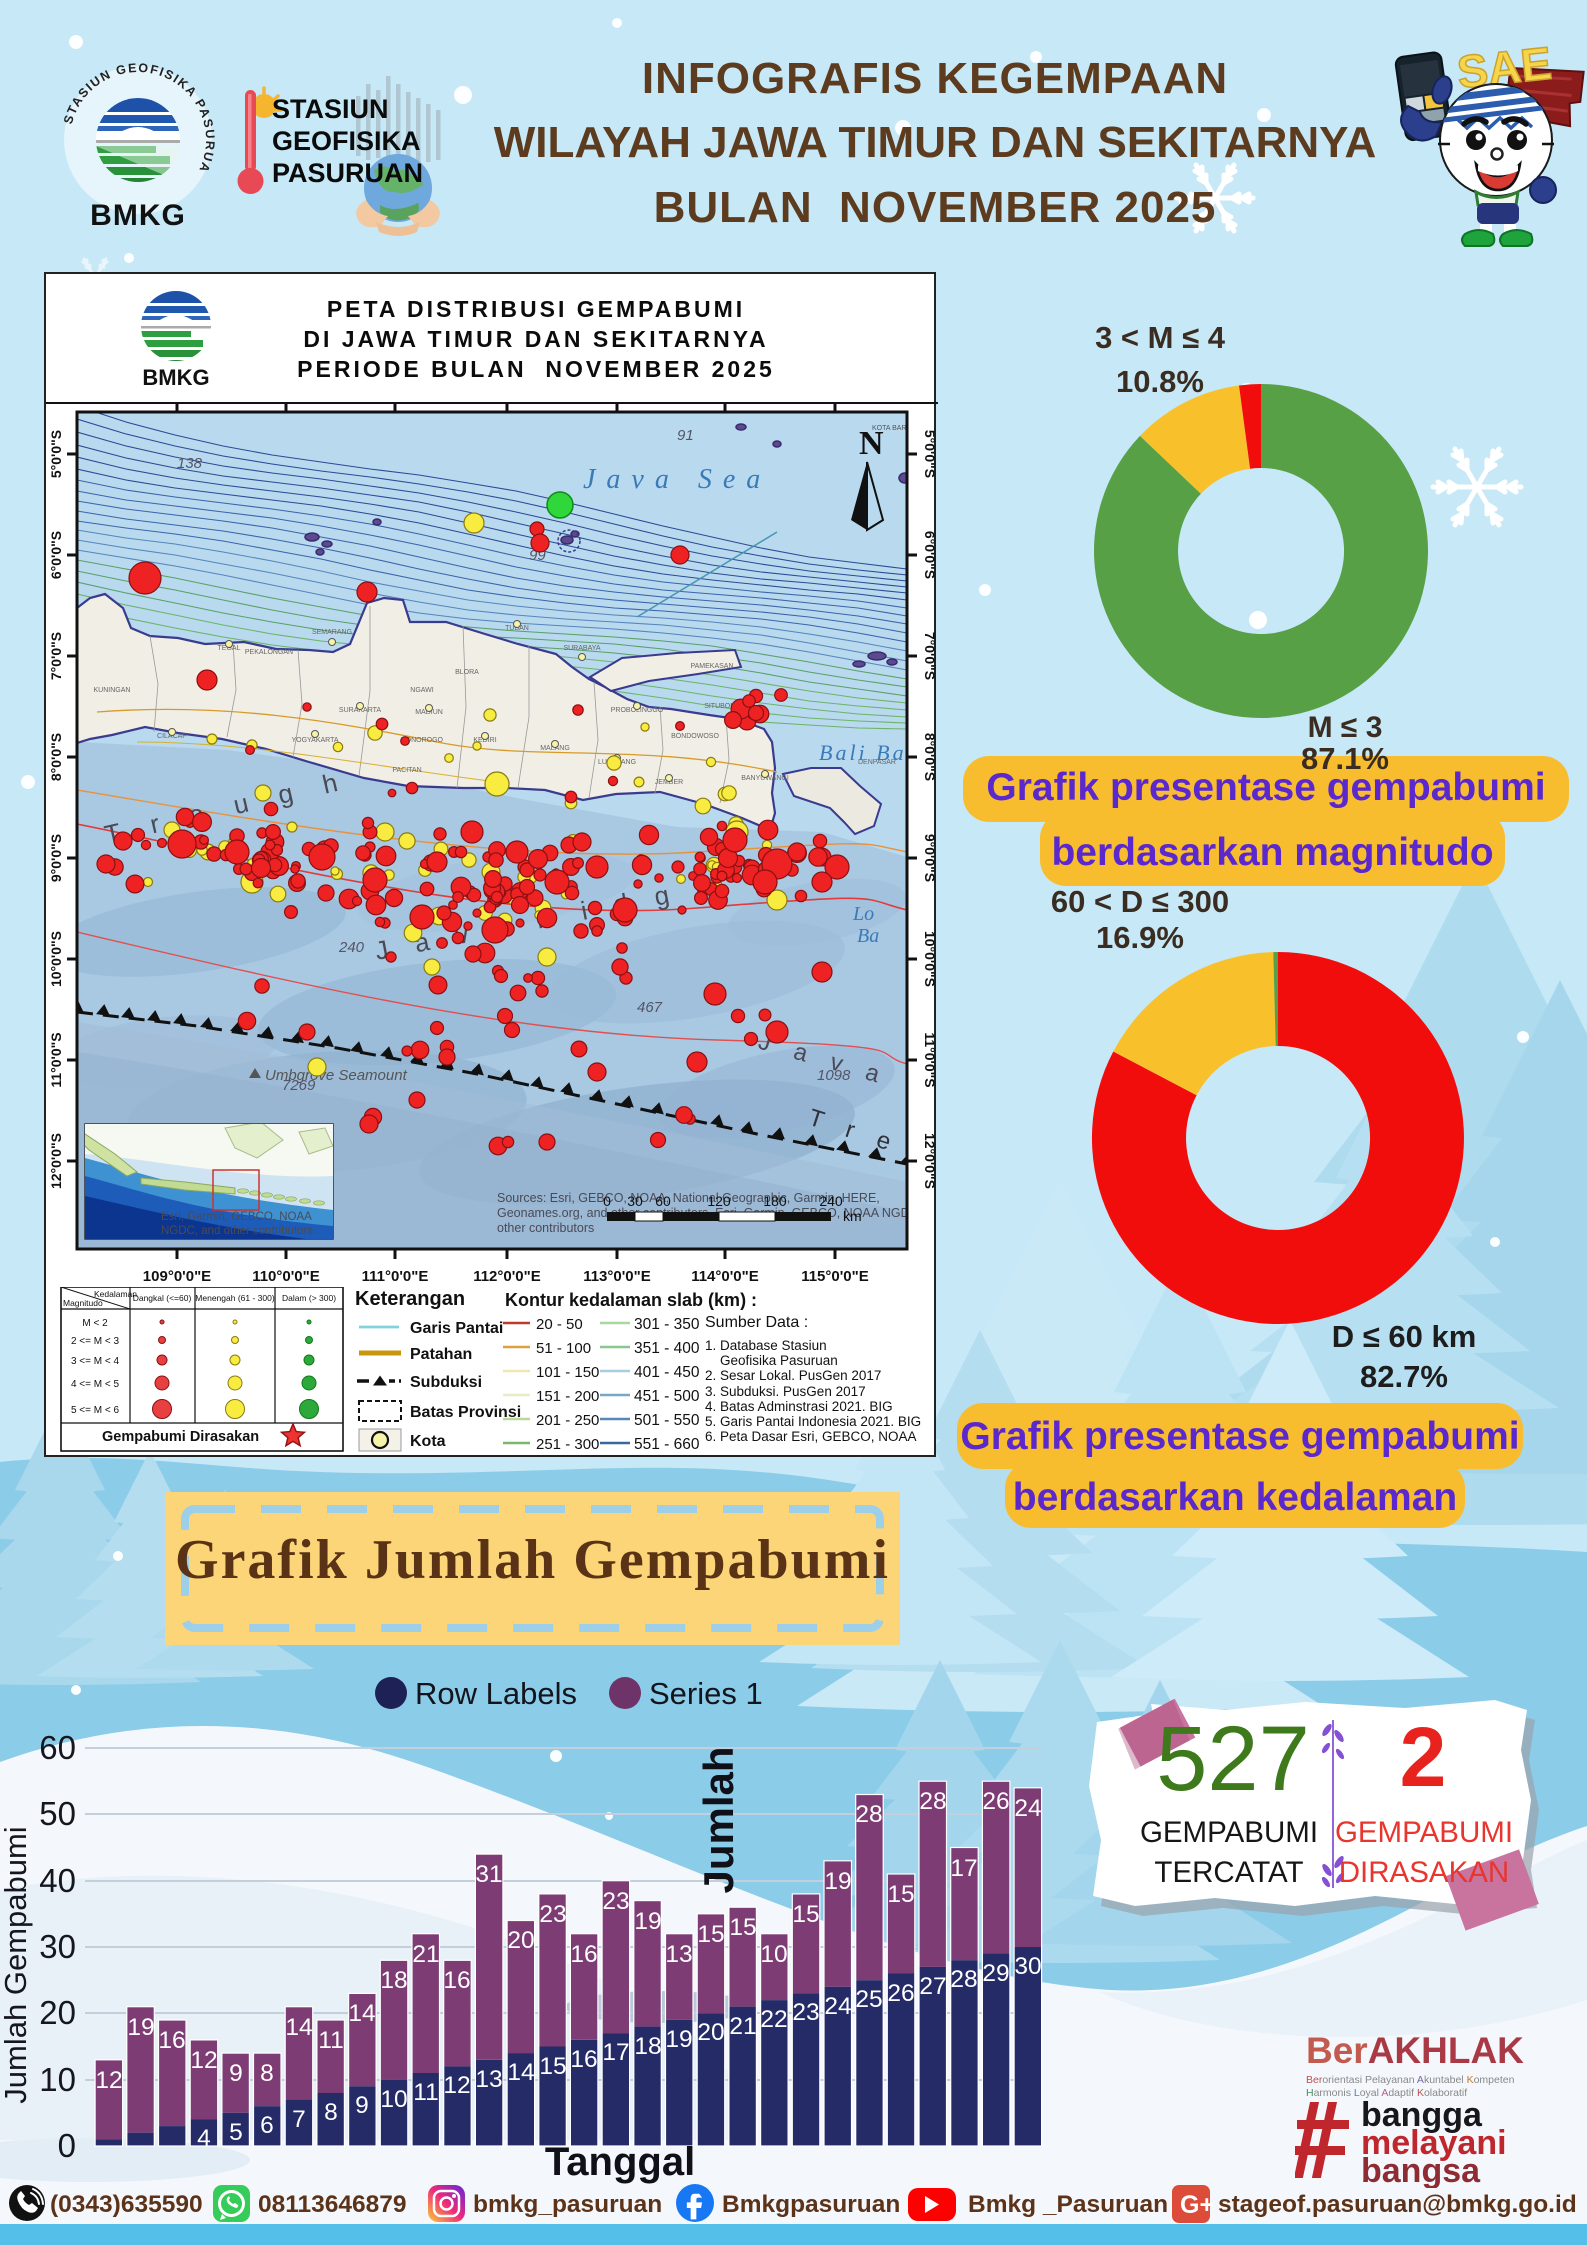  Describe the element at coordinates (517, 628) in the screenshot. I see `svg-text: TUBAN` at that location.